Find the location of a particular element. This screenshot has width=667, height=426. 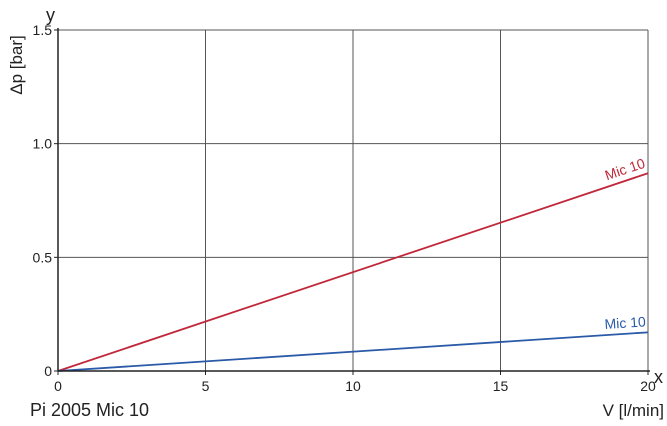

x-tick-label-0: 0 is located at coordinates (58, 386).